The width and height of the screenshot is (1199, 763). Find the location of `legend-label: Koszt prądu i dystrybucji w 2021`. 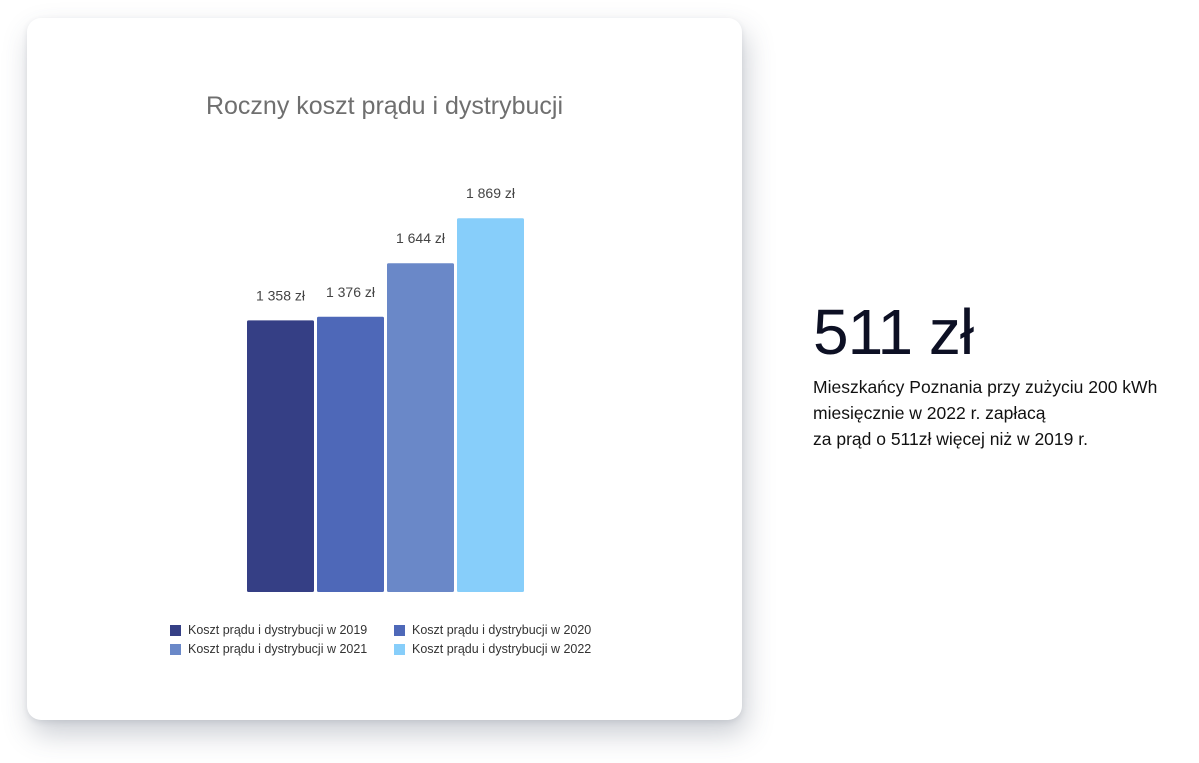

legend-label: Koszt prądu i dystrybucji w 2021 is located at coordinates (278, 649).